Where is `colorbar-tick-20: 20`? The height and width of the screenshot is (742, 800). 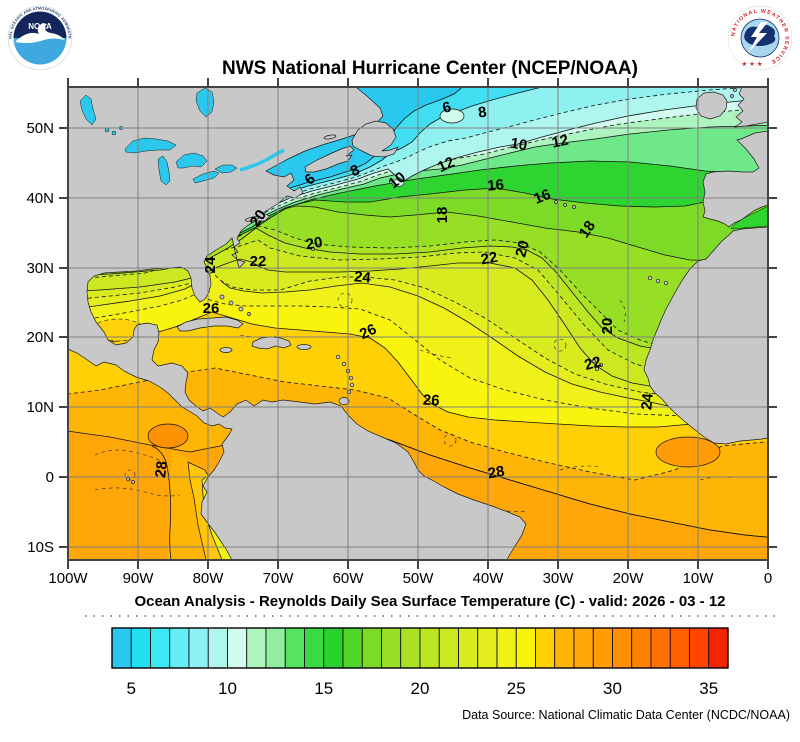 colorbar-tick-20: 20 is located at coordinates (420, 688).